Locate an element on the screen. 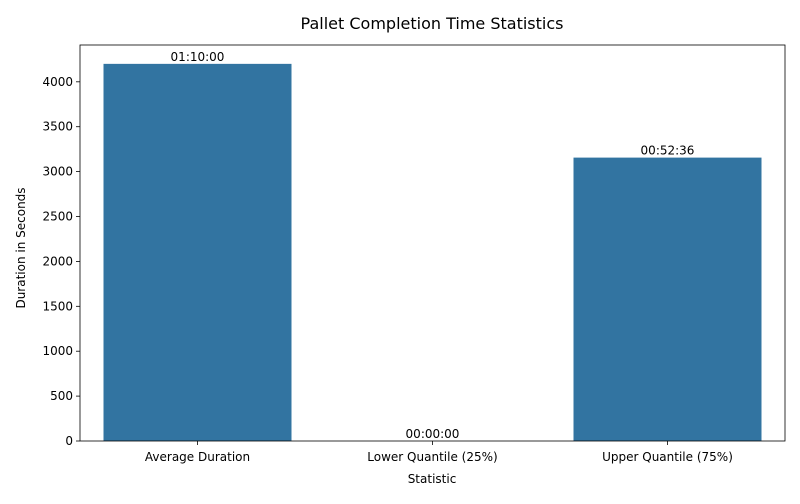  y-tick-label: 4000 is located at coordinates (57, 82).